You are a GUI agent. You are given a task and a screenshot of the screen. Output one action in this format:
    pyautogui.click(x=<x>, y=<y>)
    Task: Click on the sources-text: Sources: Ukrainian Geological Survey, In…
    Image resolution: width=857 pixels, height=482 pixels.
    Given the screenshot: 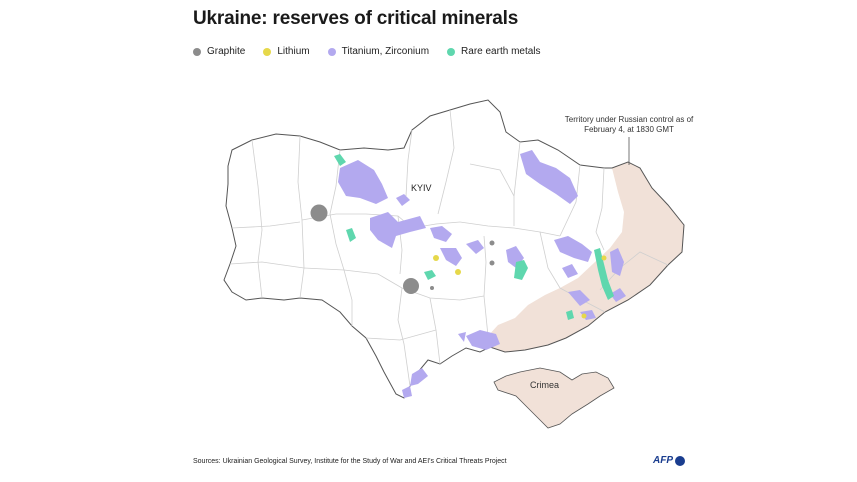 What is the action you would take?
    pyautogui.click(x=350, y=461)
    